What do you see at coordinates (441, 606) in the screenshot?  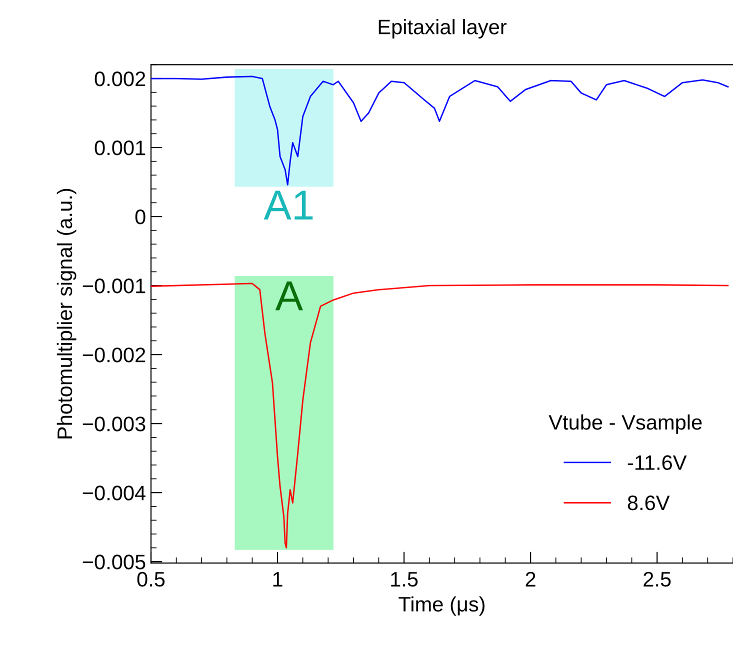 I see `x-axis-title: Time (μs)` at bounding box center [441, 606].